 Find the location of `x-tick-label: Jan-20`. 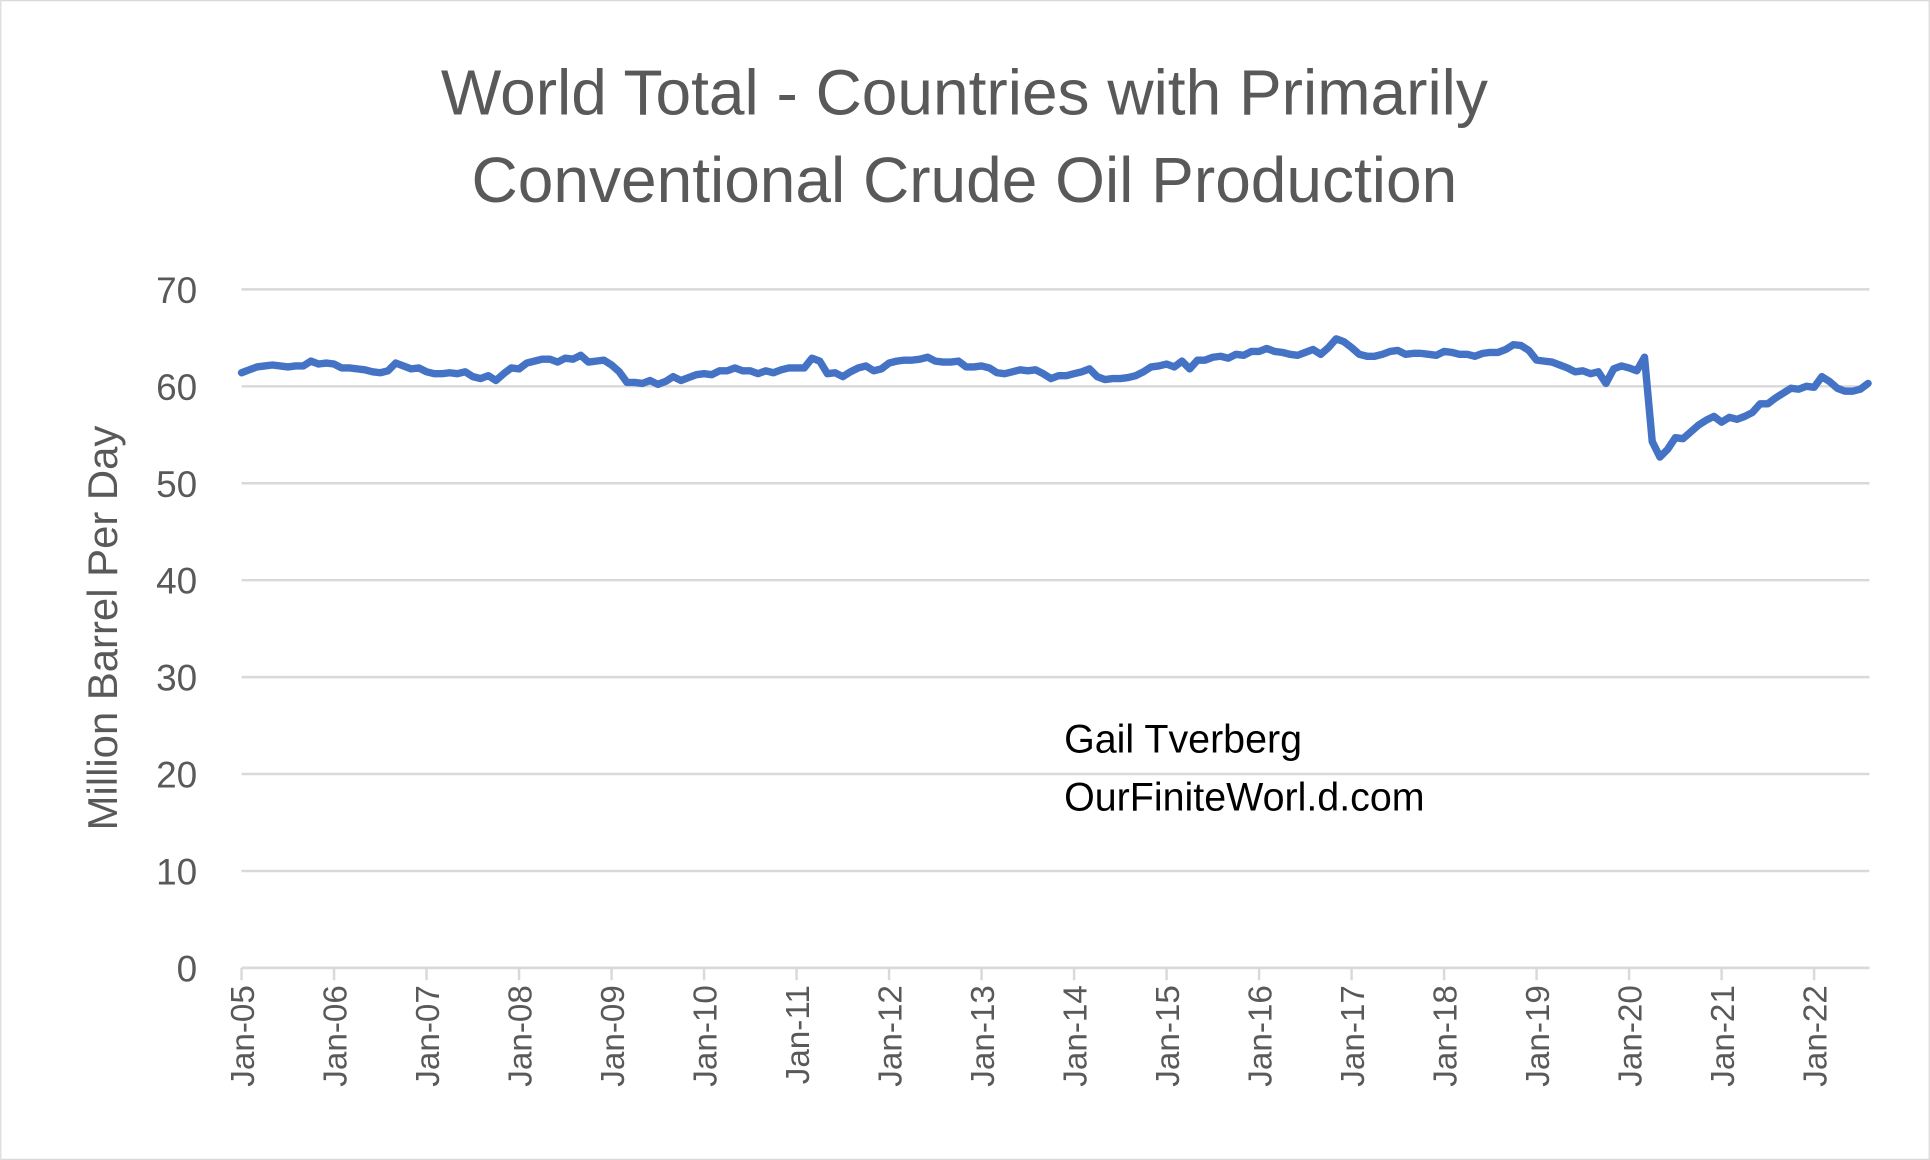

x-tick-label: Jan-20 is located at coordinates (1630, 1036).